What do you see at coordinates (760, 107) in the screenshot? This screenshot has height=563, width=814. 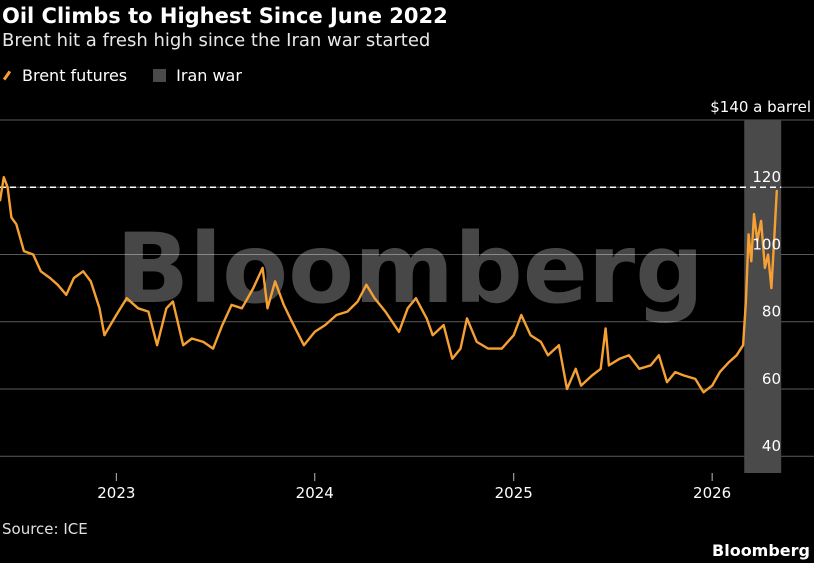 I see `y-top-label: $140 a barrel` at bounding box center [760, 107].